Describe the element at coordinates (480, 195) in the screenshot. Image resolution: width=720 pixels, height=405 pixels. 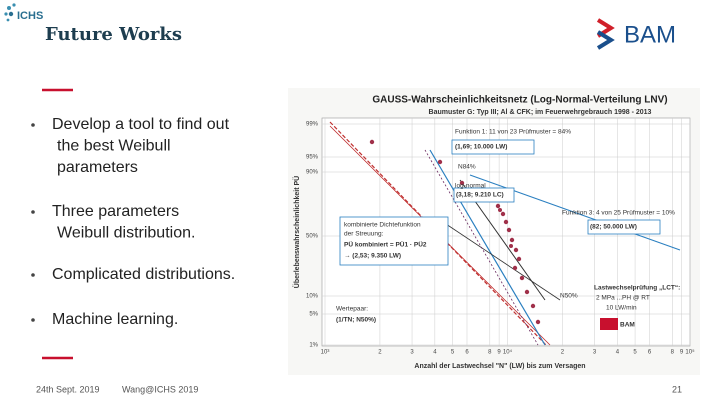
I see `annotation: (3,18; 9.210 LC)` at that location.